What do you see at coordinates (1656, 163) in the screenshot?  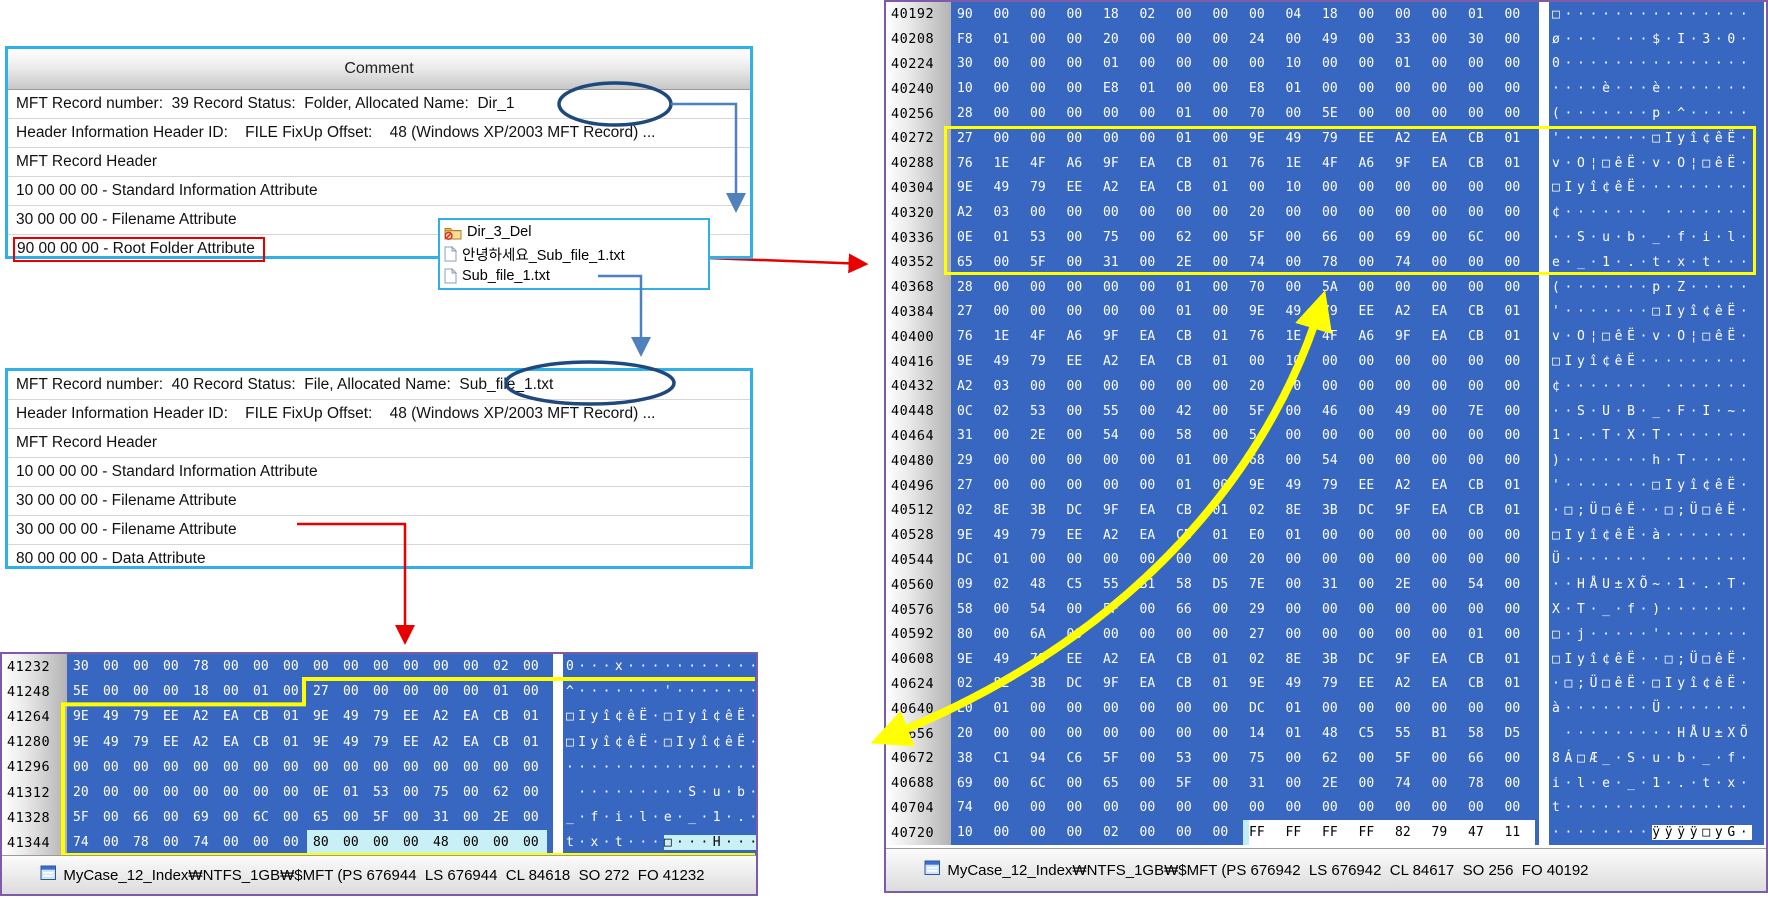 I see `hex-ascii: v·O¦□êË·v·O¦□êË·` at bounding box center [1656, 163].